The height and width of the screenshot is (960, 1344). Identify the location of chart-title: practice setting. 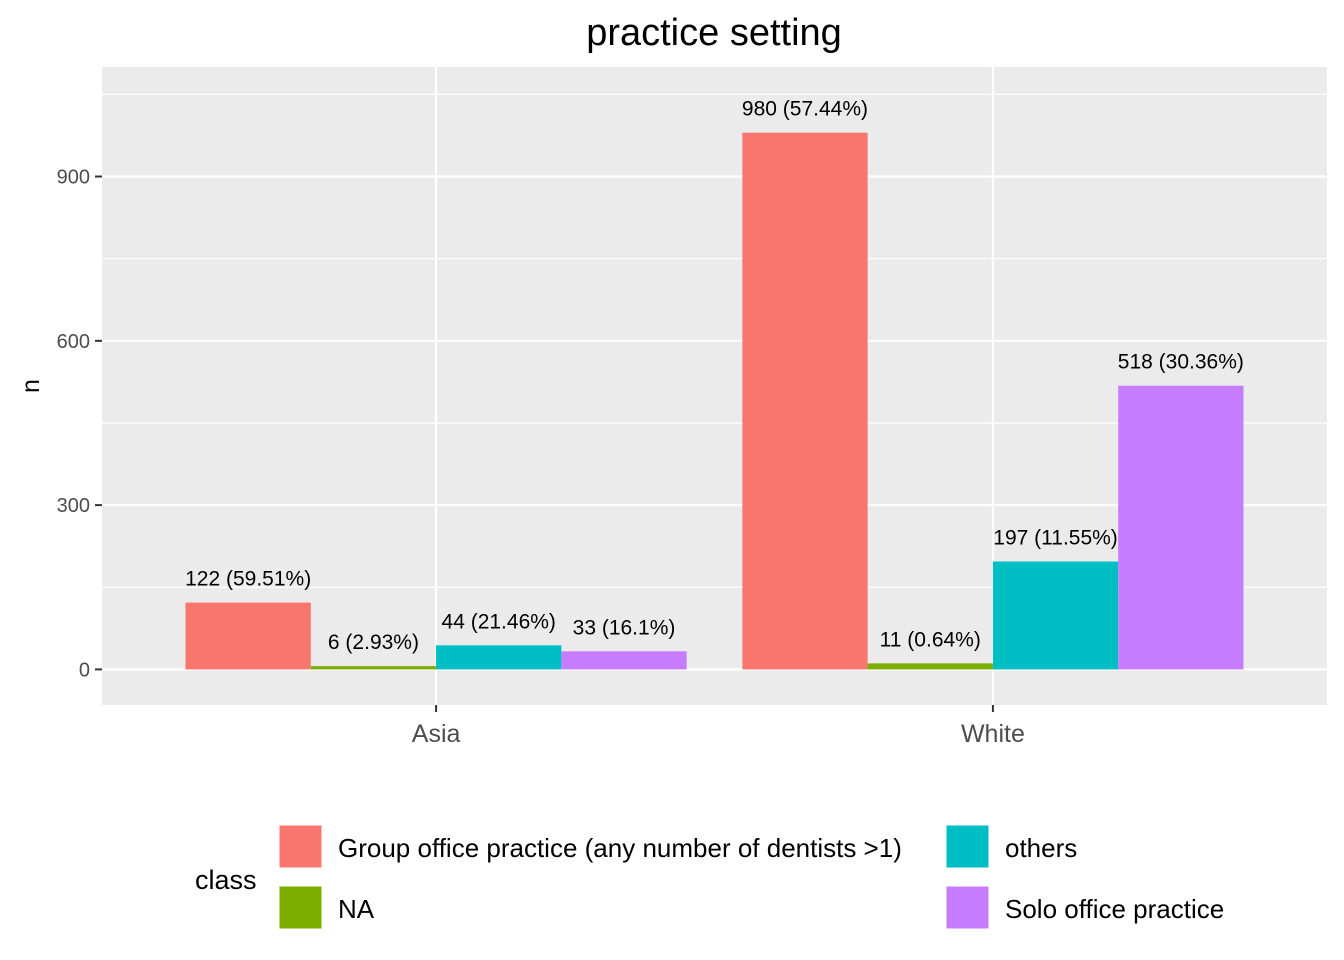
(714, 33).